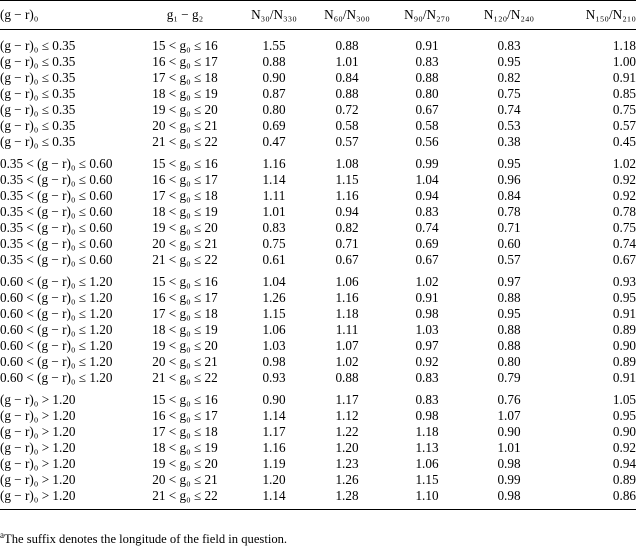  What do you see at coordinates (427, 447) in the screenshot?
I see `ratio-90-270-cell: 1.13` at bounding box center [427, 447].